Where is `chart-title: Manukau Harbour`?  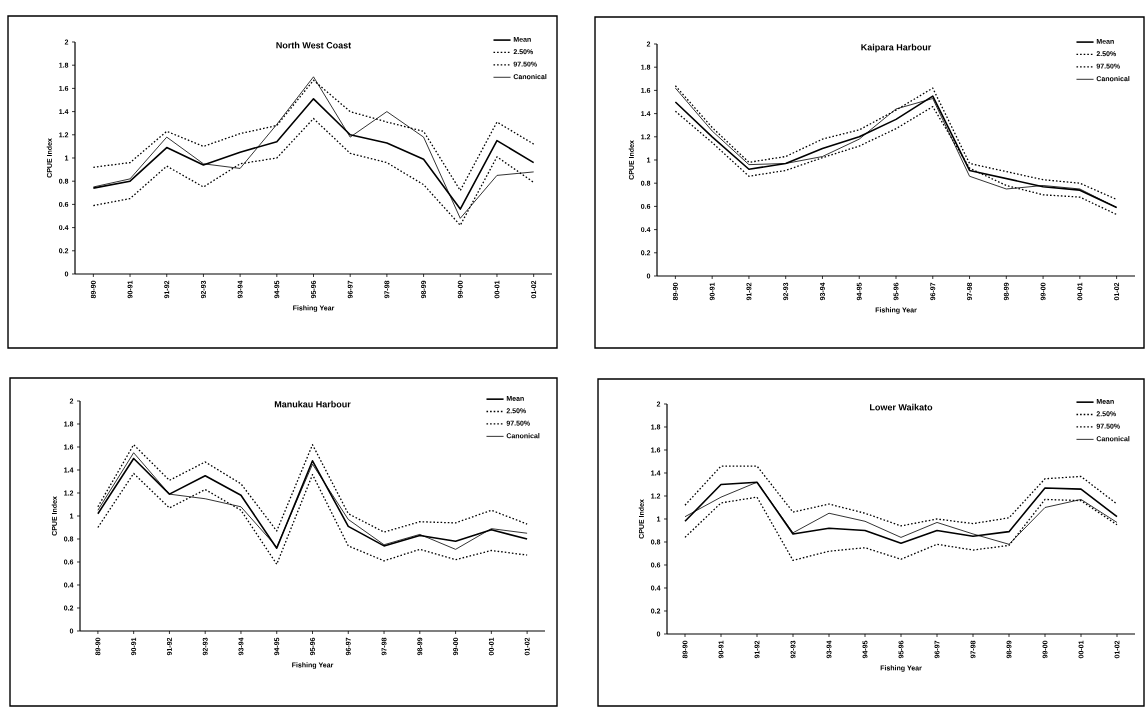 chart-title: Manukau Harbour is located at coordinates (312, 404).